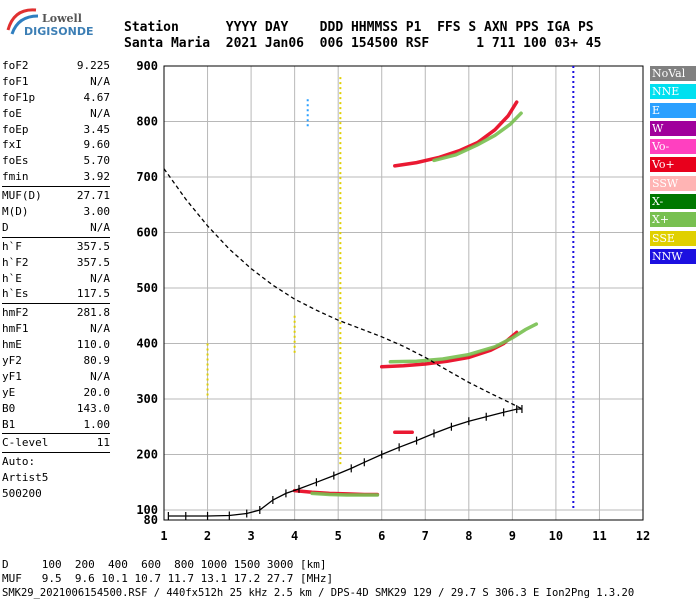 This screenshot has width=700, height=600. What do you see at coordinates (147, 122) in the screenshot?
I see `y-tick-label: 800` at bounding box center [147, 122].